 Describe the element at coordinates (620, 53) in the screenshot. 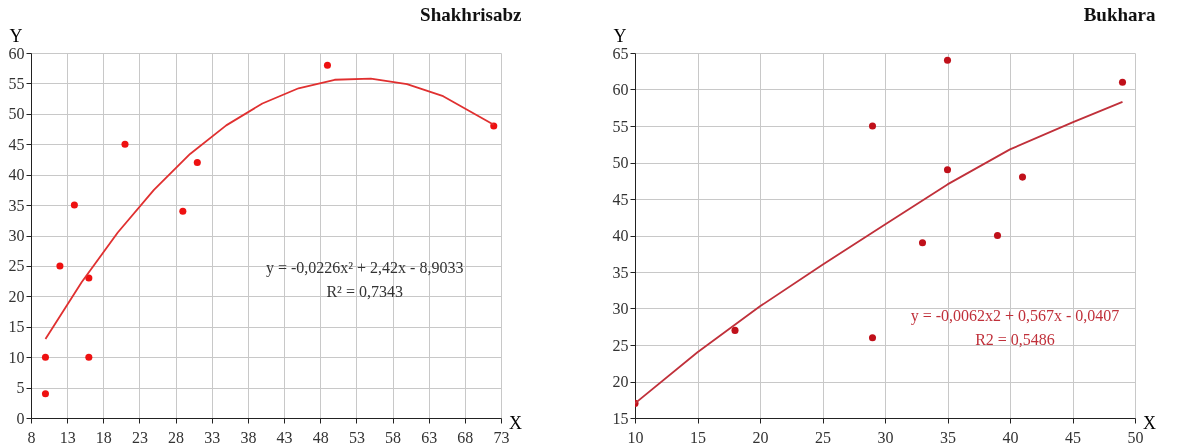

I see `y-tick-label: 65` at that location.